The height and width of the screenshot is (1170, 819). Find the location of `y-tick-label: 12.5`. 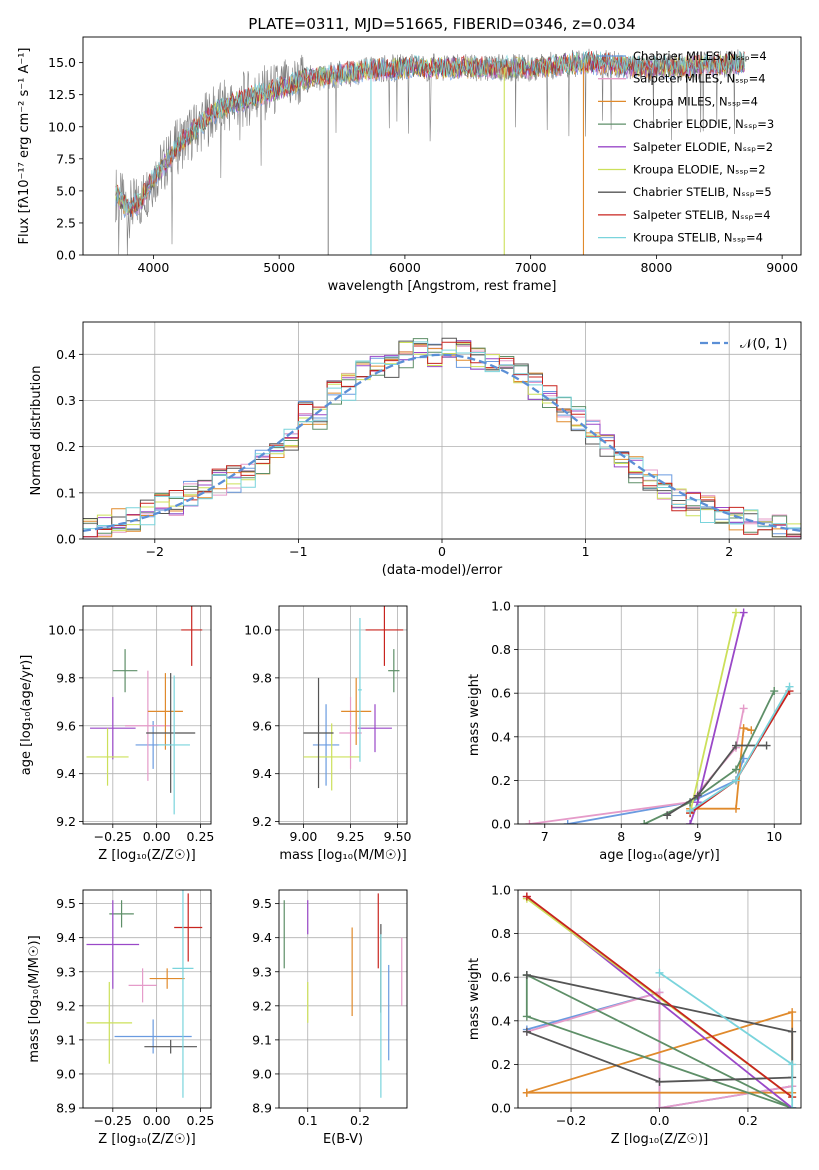

y-tick-label: 12.5 is located at coordinates (62, 94).